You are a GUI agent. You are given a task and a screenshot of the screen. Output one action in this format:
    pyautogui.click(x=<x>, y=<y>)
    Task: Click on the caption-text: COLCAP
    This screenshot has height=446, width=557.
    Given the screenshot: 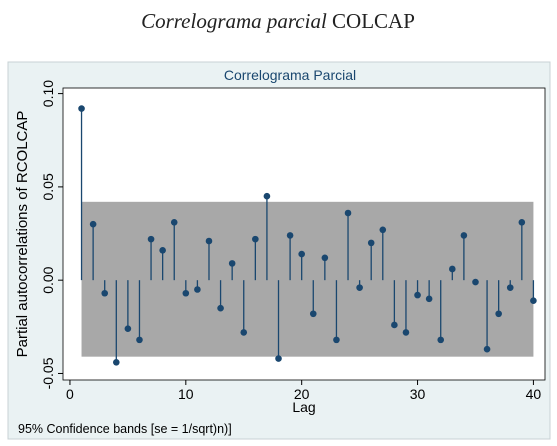 What is the action you would take?
    pyautogui.click(x=373, y=21)
    